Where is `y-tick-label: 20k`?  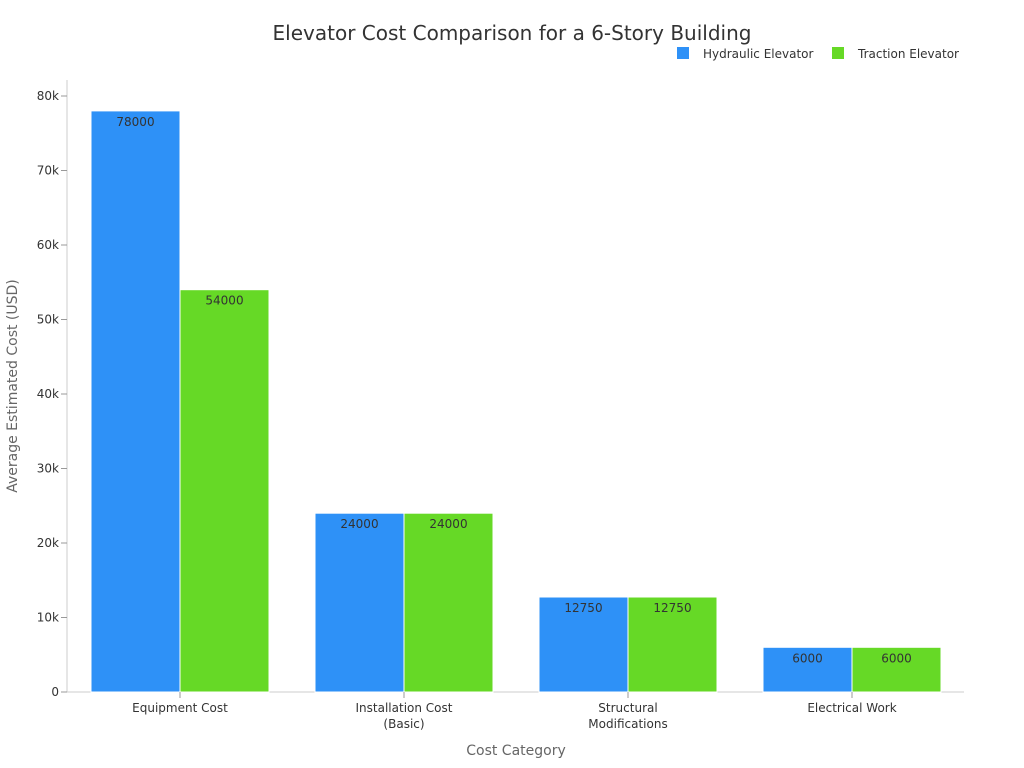
y-tick-label: 20k is located at coordinates (48, 543).